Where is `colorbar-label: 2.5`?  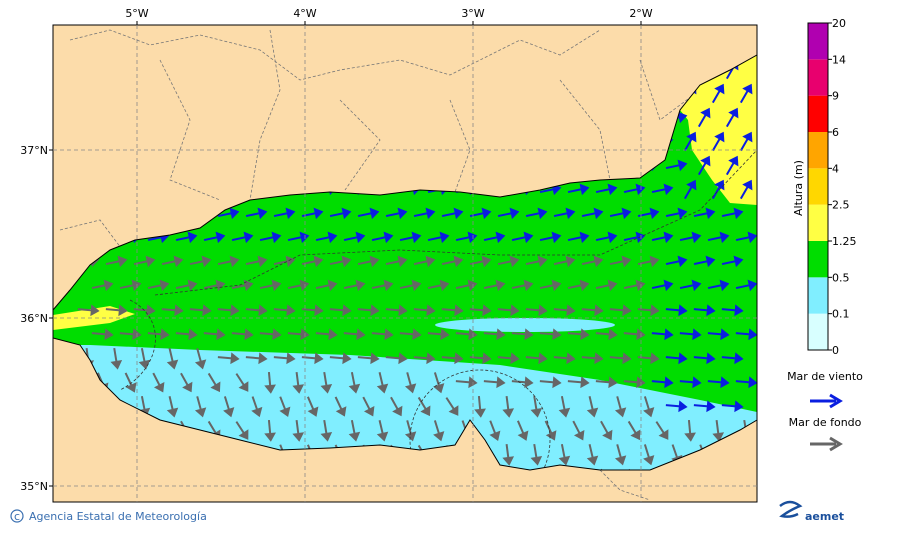 colorbar-label: 2.5 is located at coordinates (841, 205).